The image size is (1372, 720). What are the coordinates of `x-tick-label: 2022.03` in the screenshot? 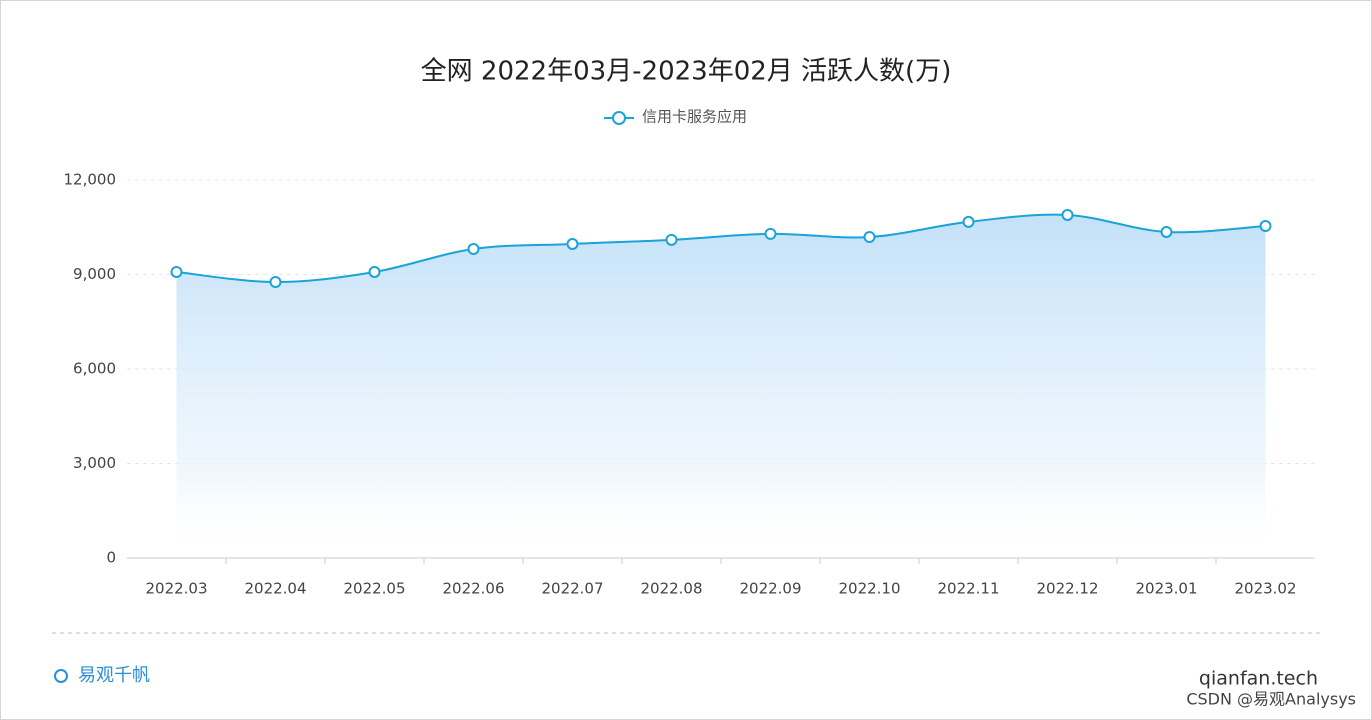 It's located at (176, 589).